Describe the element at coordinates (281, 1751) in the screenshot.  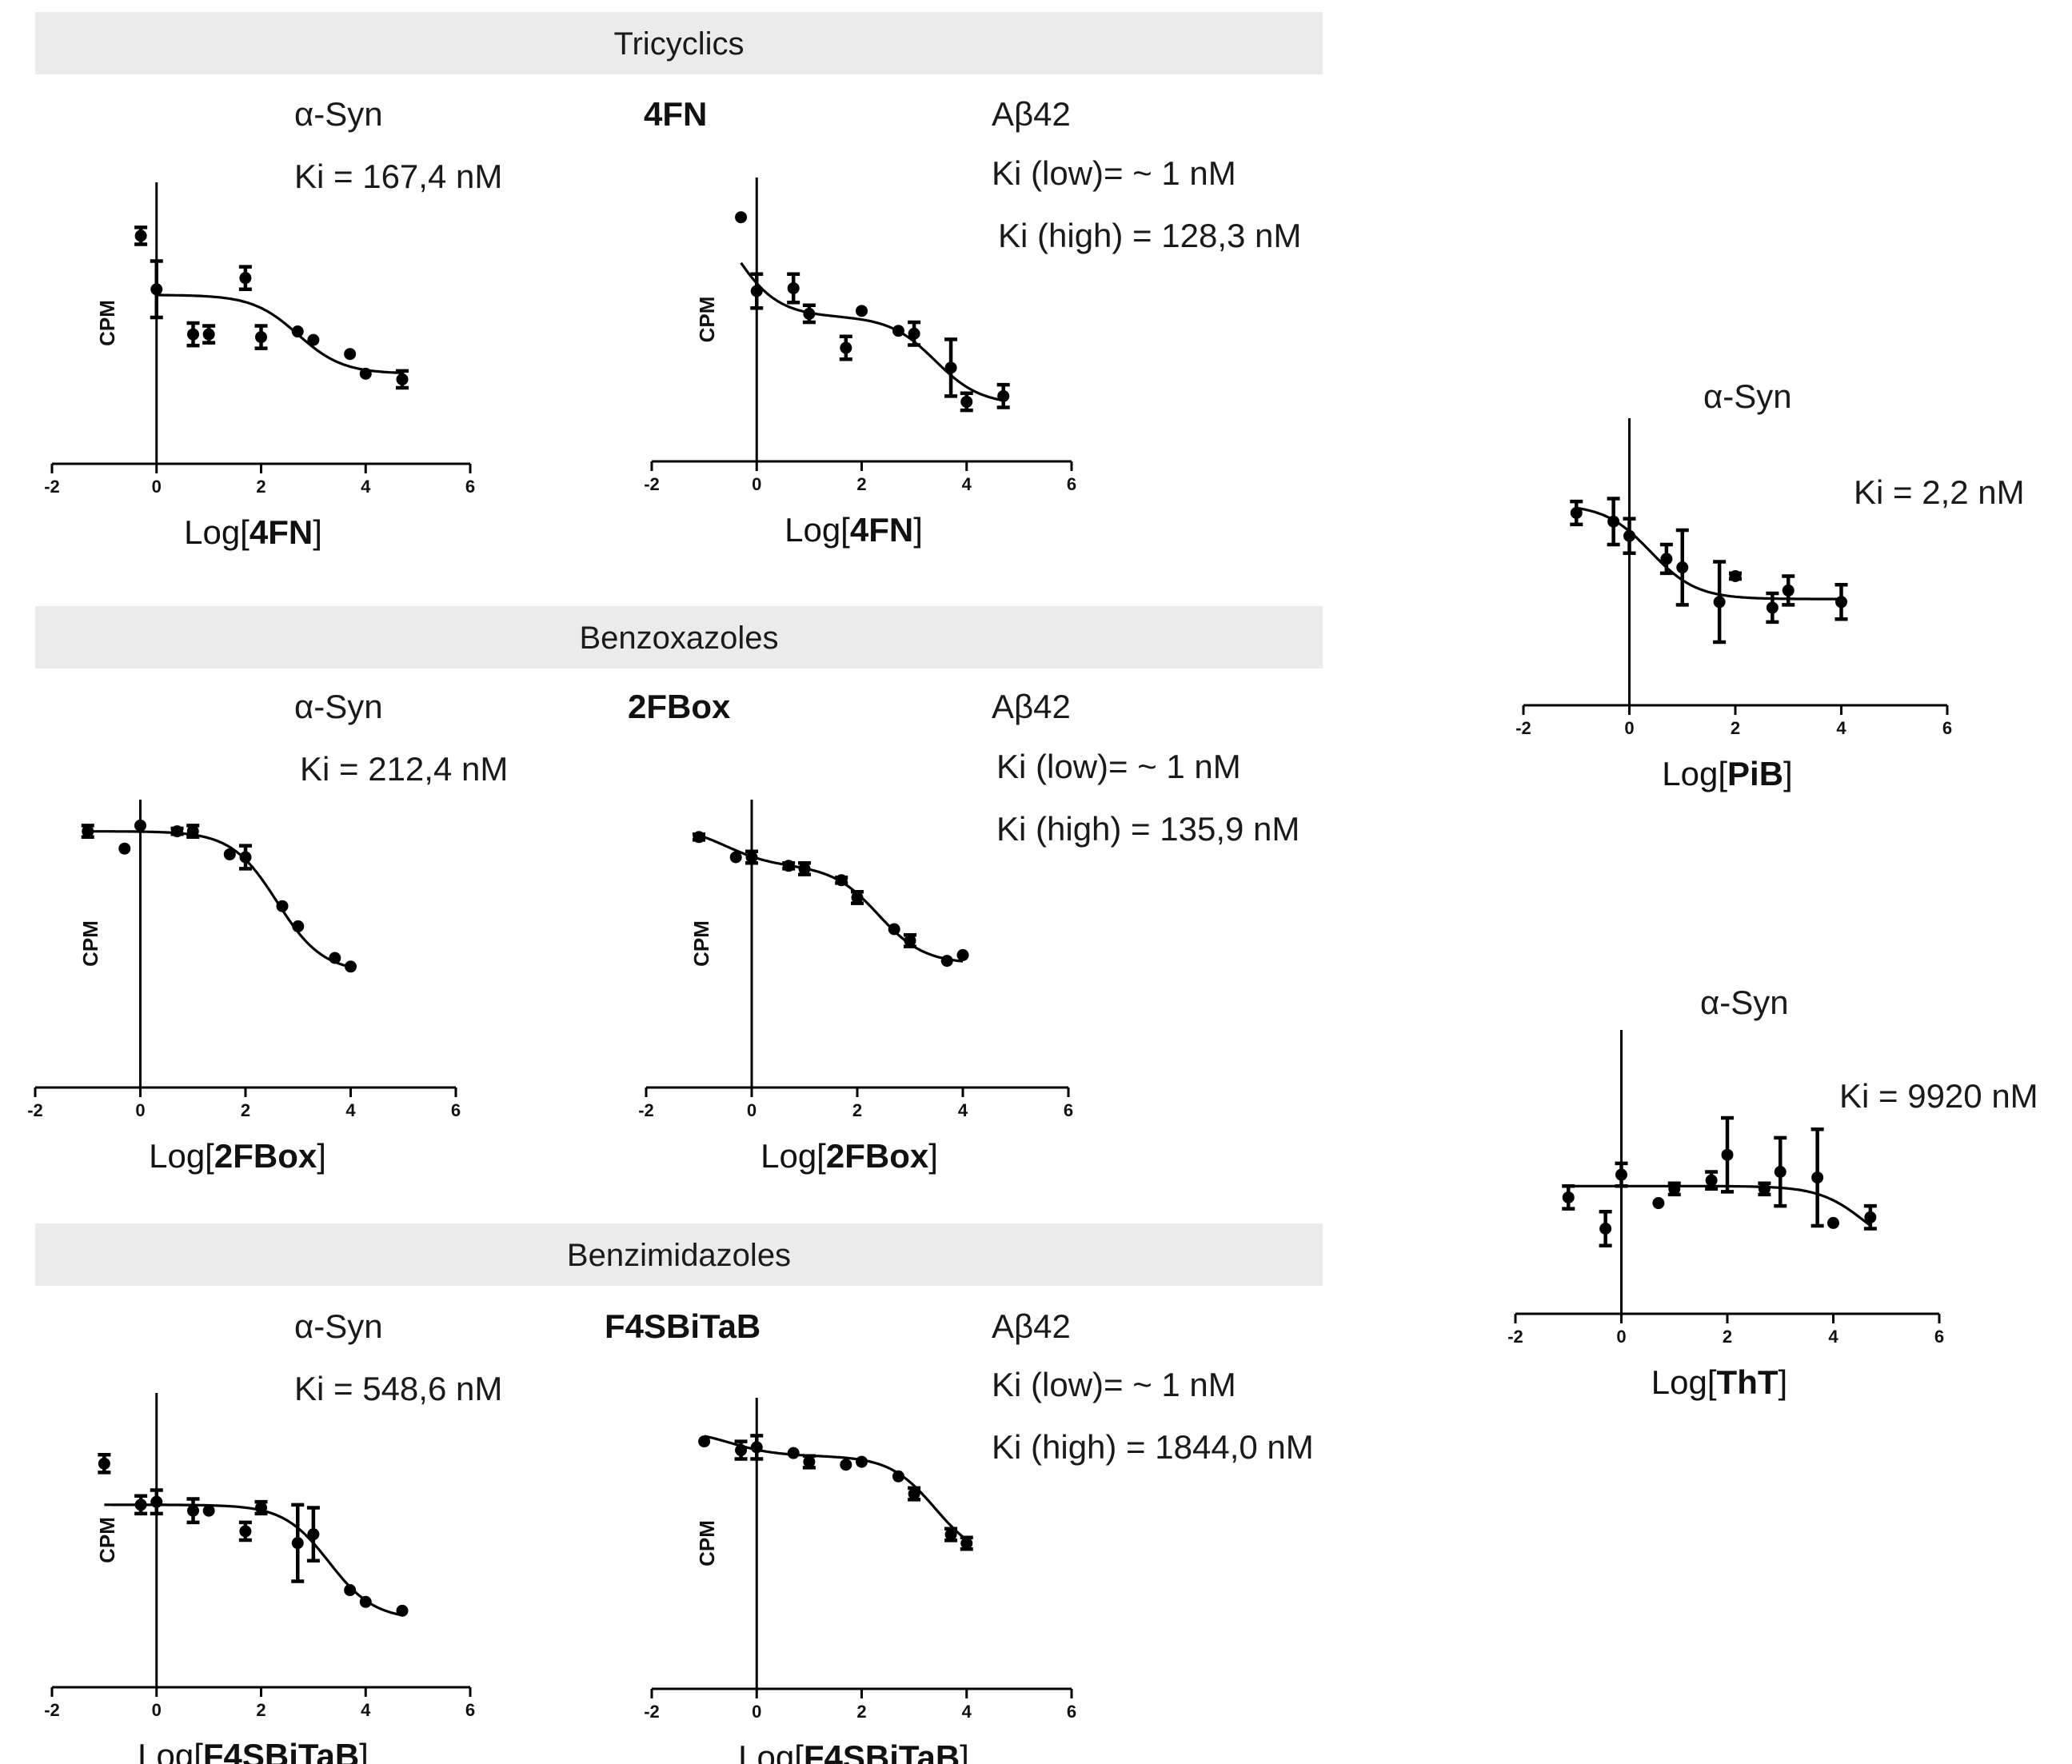
I see `x-axis-label-compound: F4SBiTaB` at that location.